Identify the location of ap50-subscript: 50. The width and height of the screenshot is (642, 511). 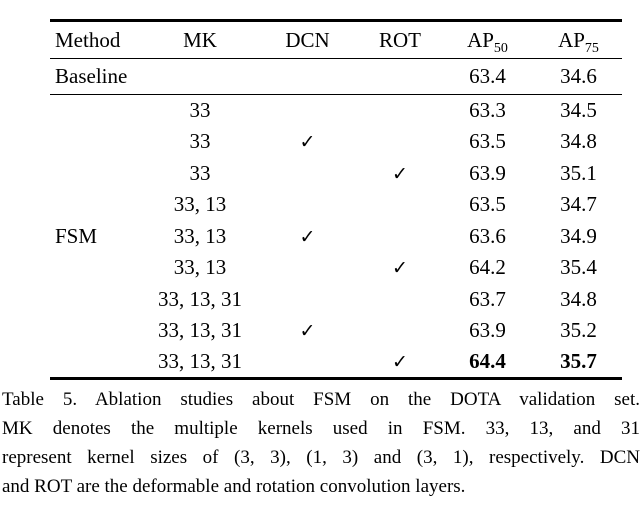
(500, 48).